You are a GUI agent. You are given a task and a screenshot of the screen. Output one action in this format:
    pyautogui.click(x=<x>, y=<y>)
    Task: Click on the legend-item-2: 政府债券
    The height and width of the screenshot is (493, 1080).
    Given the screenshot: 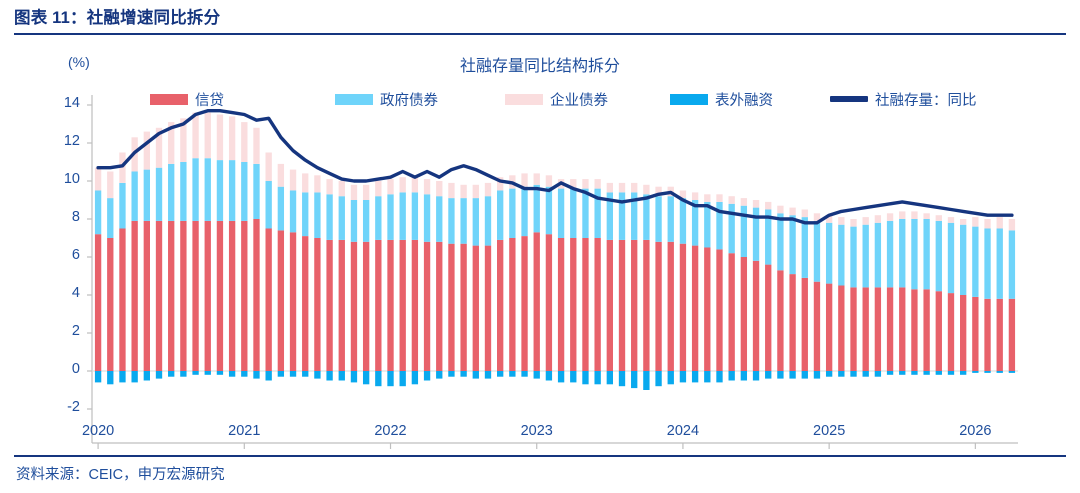 What is the action you would take?
    pyautogui.click(x=386, y=99)
    